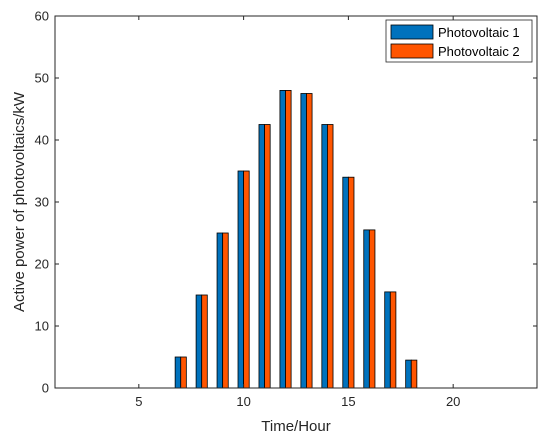  Describe the element at coordinates (453, 401) in the screenshot. I see `x-tick-label-20: 20` at that location.